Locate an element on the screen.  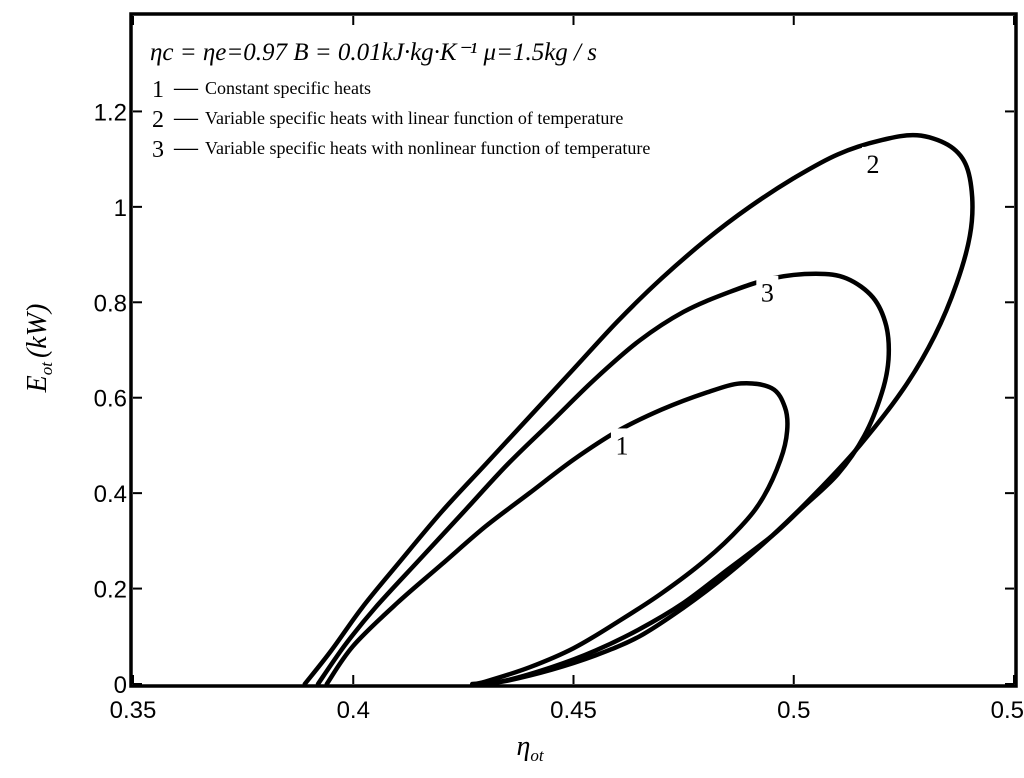
x-tick-label: 0.35 is located at coordinates (133, 710).